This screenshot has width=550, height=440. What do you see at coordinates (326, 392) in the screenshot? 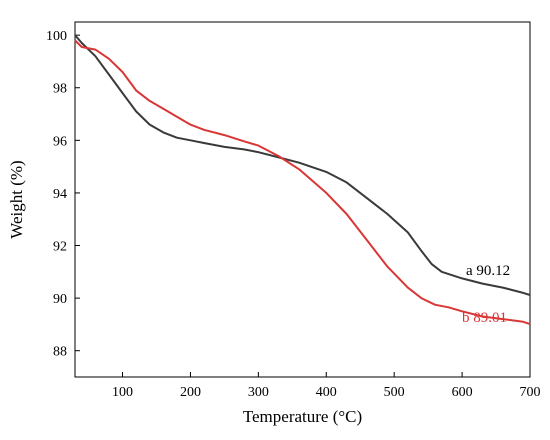
I see `x-tick-label: 400` at bounding box center [326, 392].